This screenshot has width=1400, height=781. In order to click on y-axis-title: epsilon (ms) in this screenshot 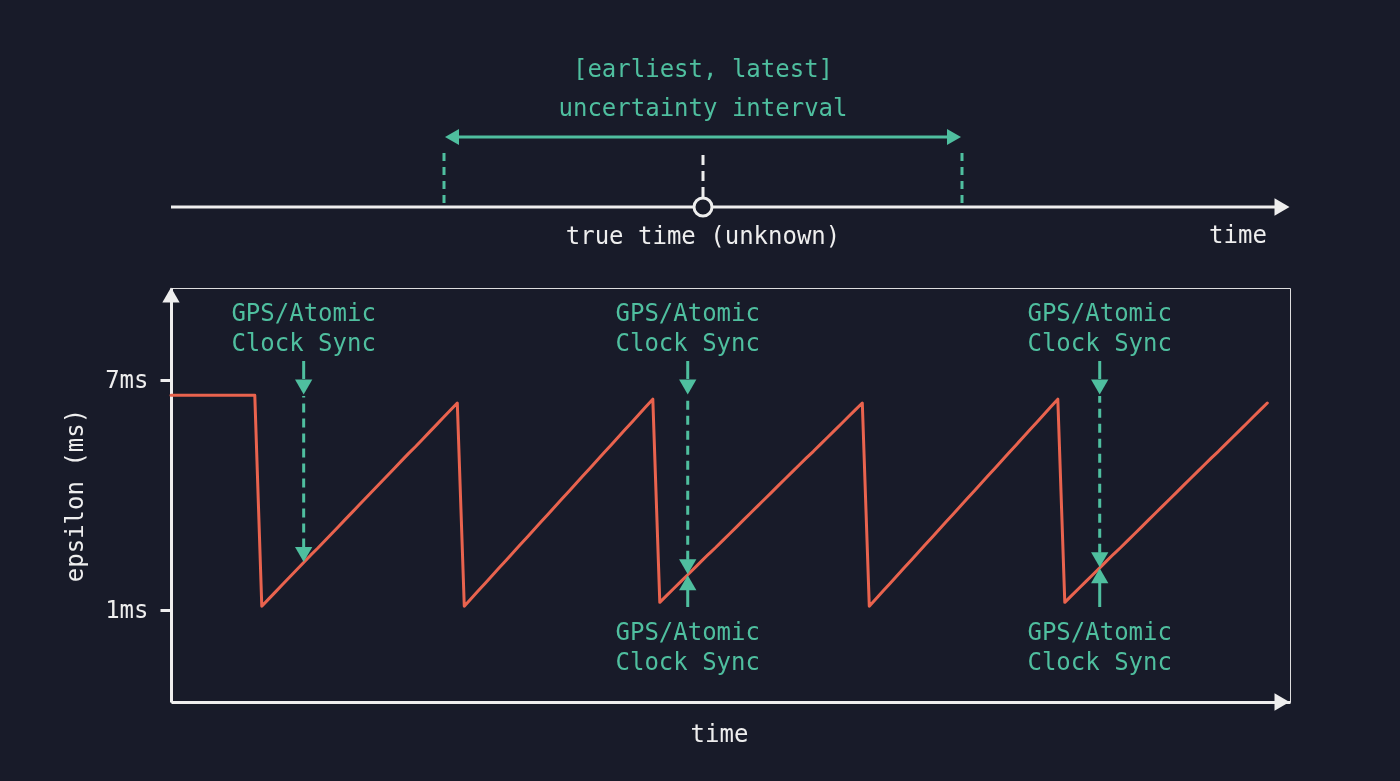, I will do `click(74, 495)`.